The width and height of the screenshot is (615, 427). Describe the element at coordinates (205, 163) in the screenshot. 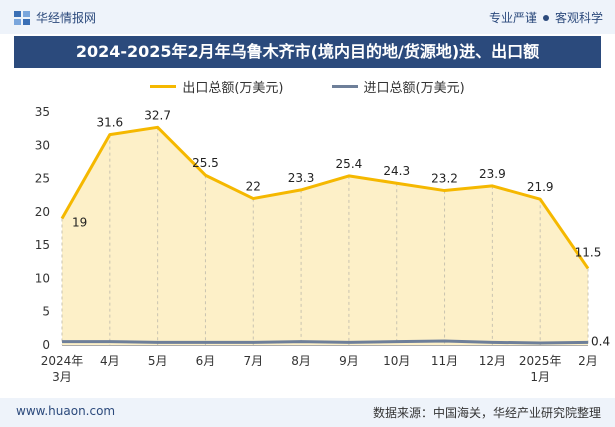

I see `export-data-label: 25.5` at that location.